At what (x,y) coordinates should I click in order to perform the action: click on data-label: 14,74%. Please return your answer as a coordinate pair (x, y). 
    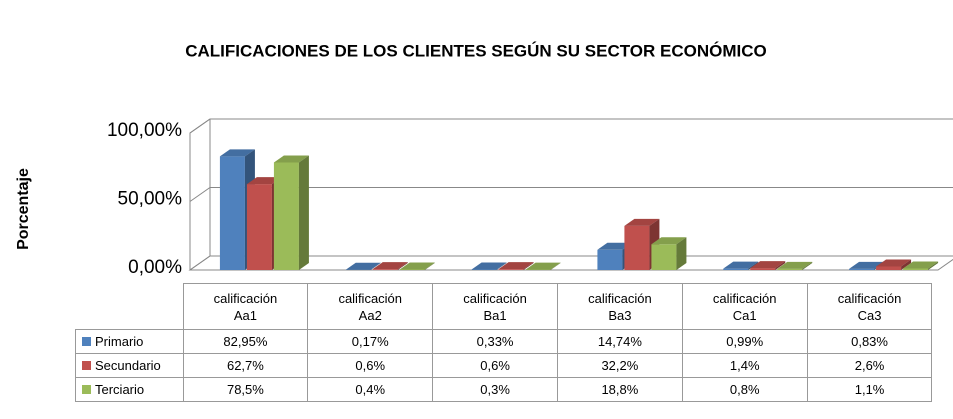
    Looking at the image, I should click on (619, 341).